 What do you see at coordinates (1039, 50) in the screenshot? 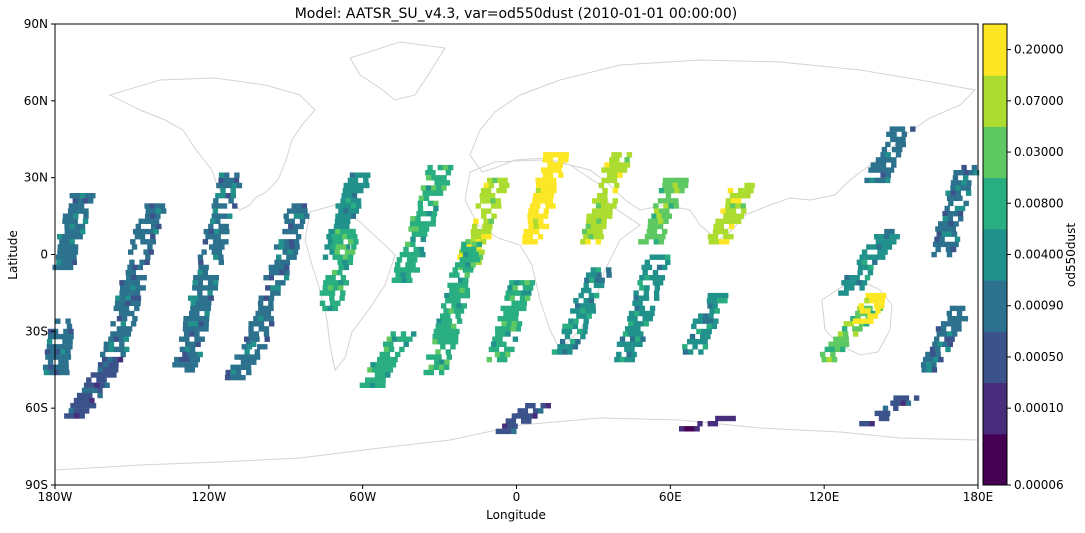
I see `colorbar-tick-label: 0.20000` at bounding box center [1039, 50].